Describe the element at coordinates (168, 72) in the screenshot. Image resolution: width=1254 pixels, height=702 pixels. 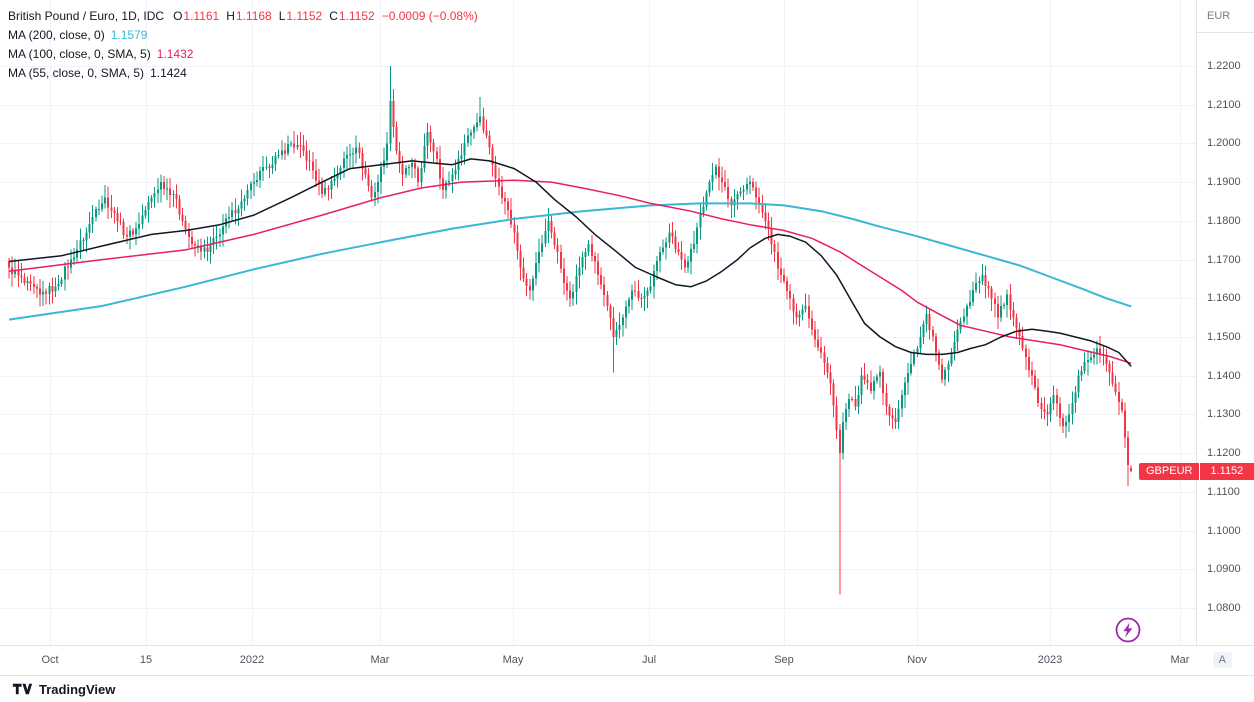
I see `indicator-ma-55-value: 1.1424` at that location.